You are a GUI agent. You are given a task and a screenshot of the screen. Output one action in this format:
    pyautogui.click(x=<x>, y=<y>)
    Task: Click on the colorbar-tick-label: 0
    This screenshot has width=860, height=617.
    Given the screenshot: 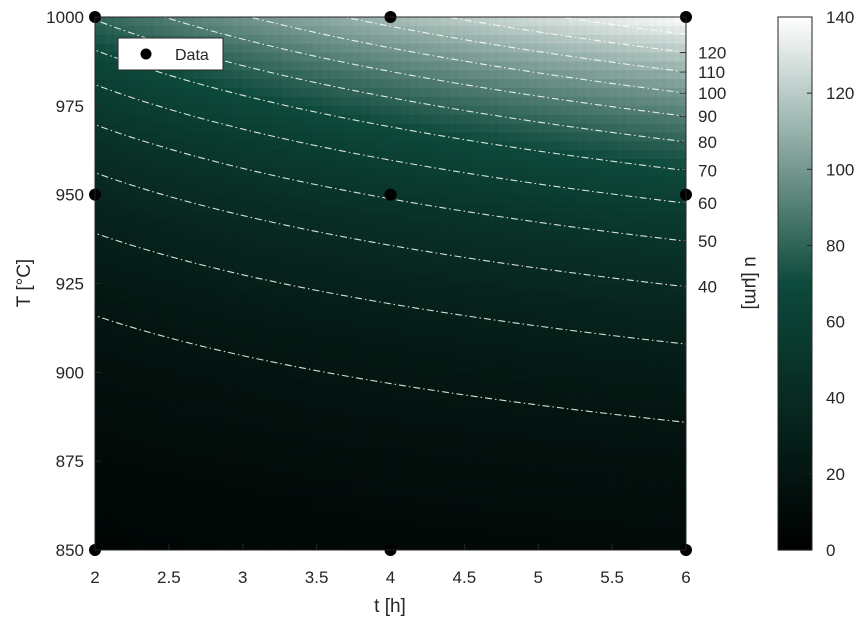 What is the action you would take?
    pyautogui.click(x=830, y=550)
    